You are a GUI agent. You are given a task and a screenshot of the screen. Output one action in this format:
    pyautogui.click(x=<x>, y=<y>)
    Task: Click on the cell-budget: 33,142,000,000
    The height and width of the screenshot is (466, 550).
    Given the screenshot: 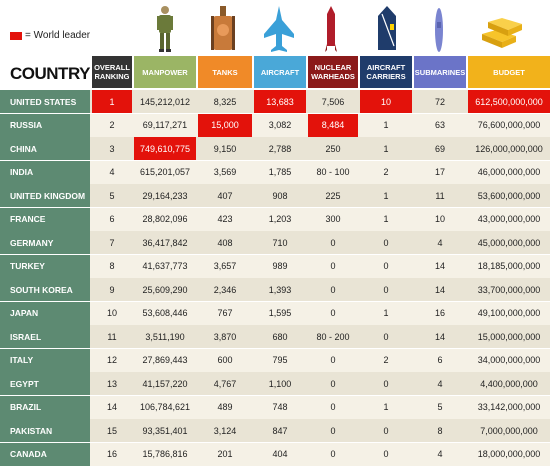 What is the action you would take?
    pyautogui.click(x=509, y=407)
    